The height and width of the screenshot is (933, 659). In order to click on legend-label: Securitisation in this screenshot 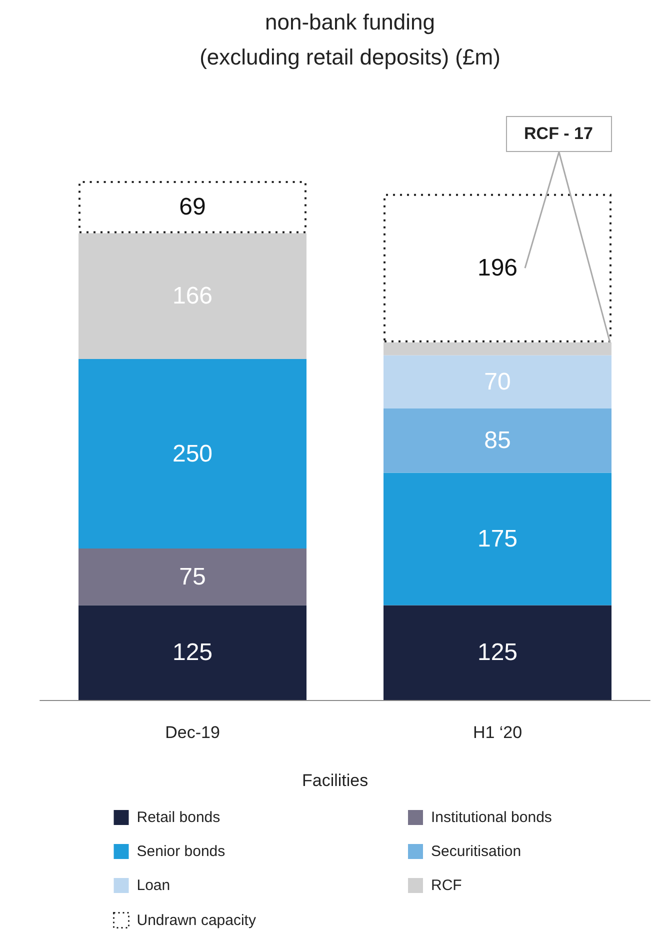, I will do `click(476, 851)`.